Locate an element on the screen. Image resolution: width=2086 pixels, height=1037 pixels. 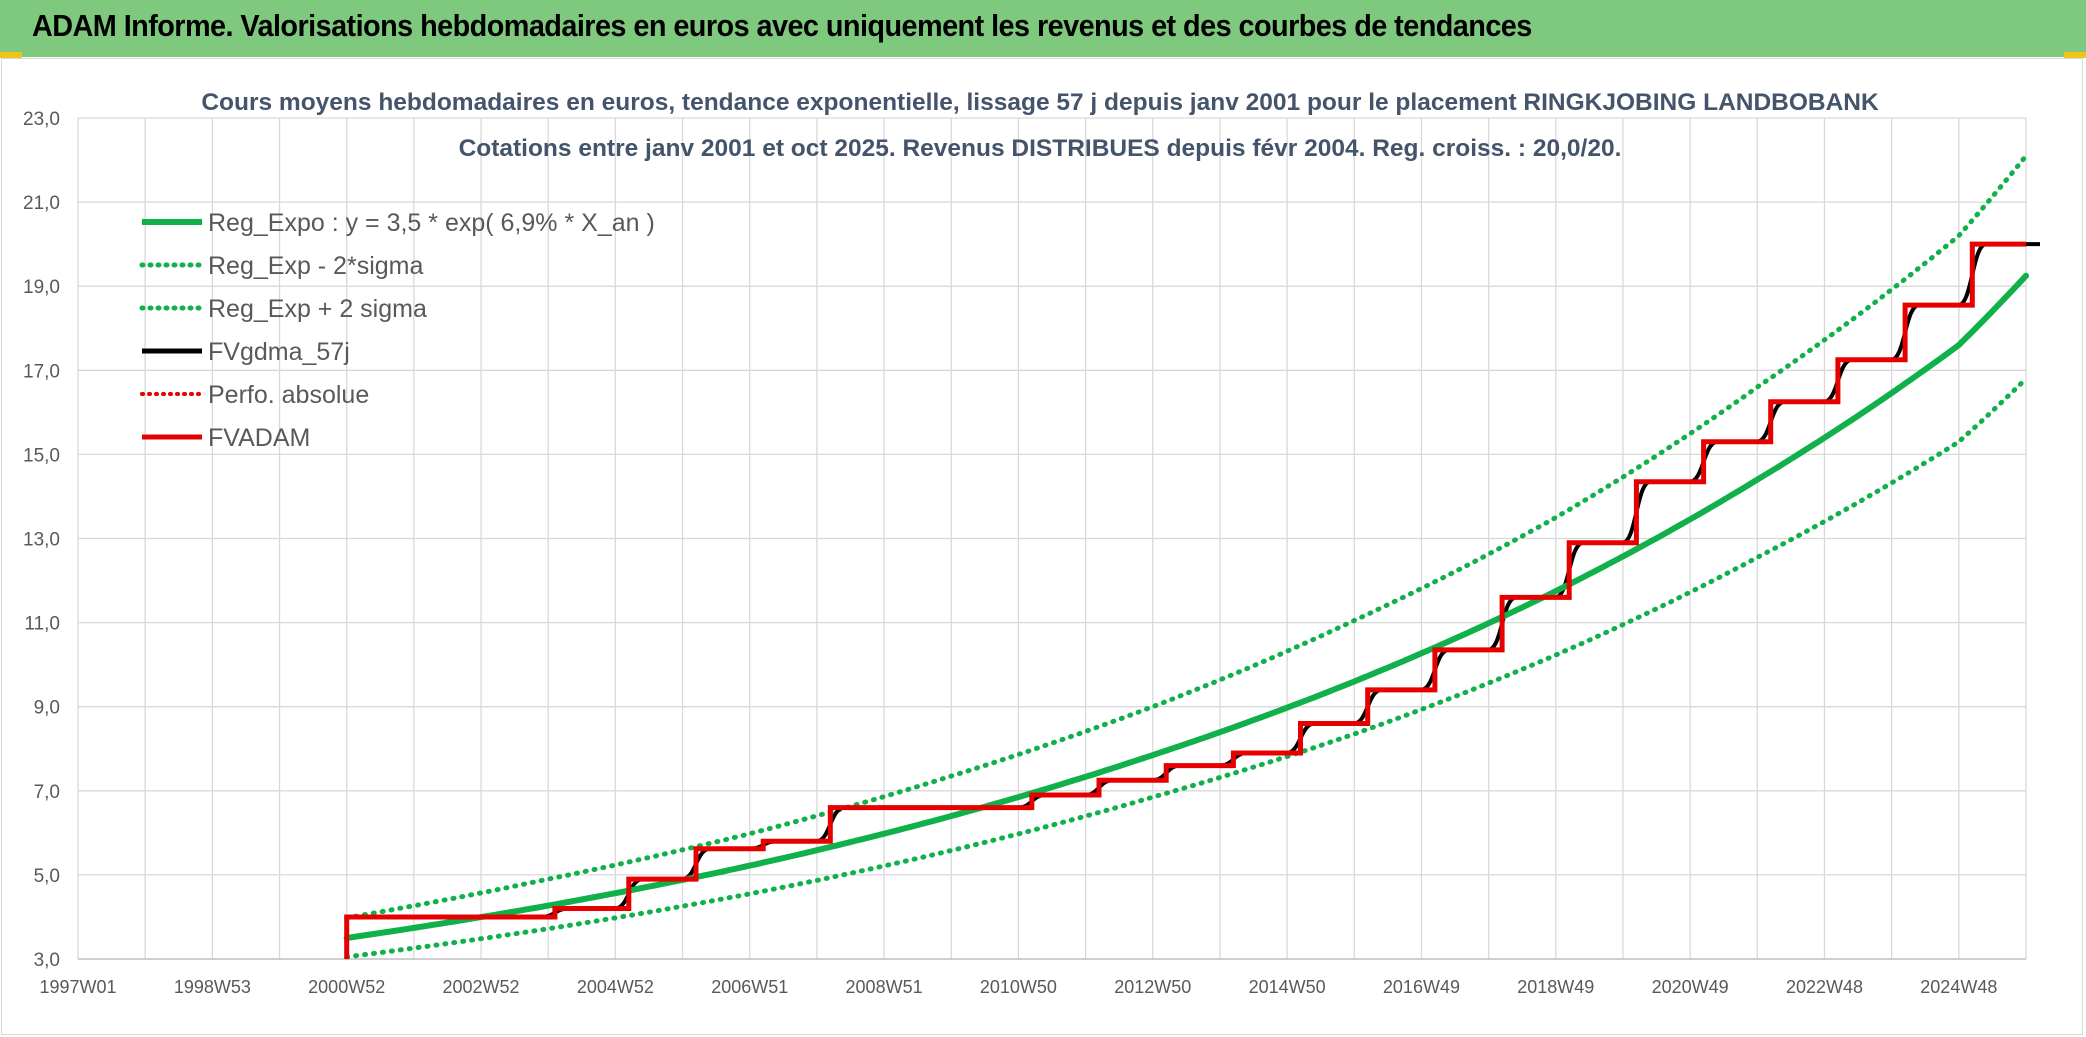
legend-label: Reg_Expo : y = 3,5 * exp( 6,9% * X_an ) is located at coordinates (431, 223).